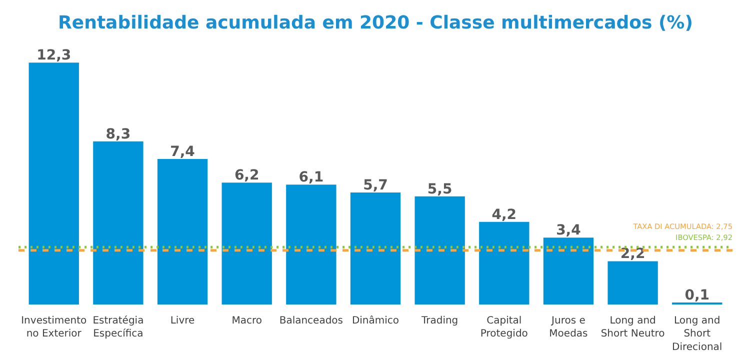  Describe the element at coordinates (247, 176) in the screenshot. I see `data-label: 6,2` at that location.